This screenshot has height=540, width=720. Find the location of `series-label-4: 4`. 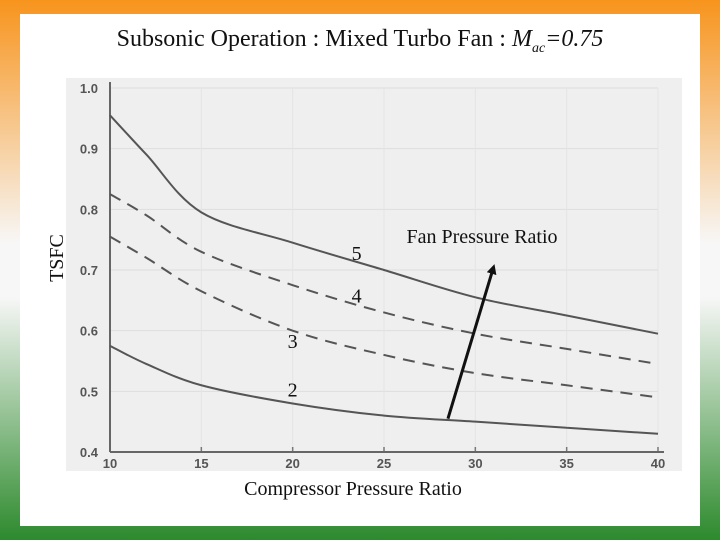

series-label-4: 4 is located at coordinates (357, 296).